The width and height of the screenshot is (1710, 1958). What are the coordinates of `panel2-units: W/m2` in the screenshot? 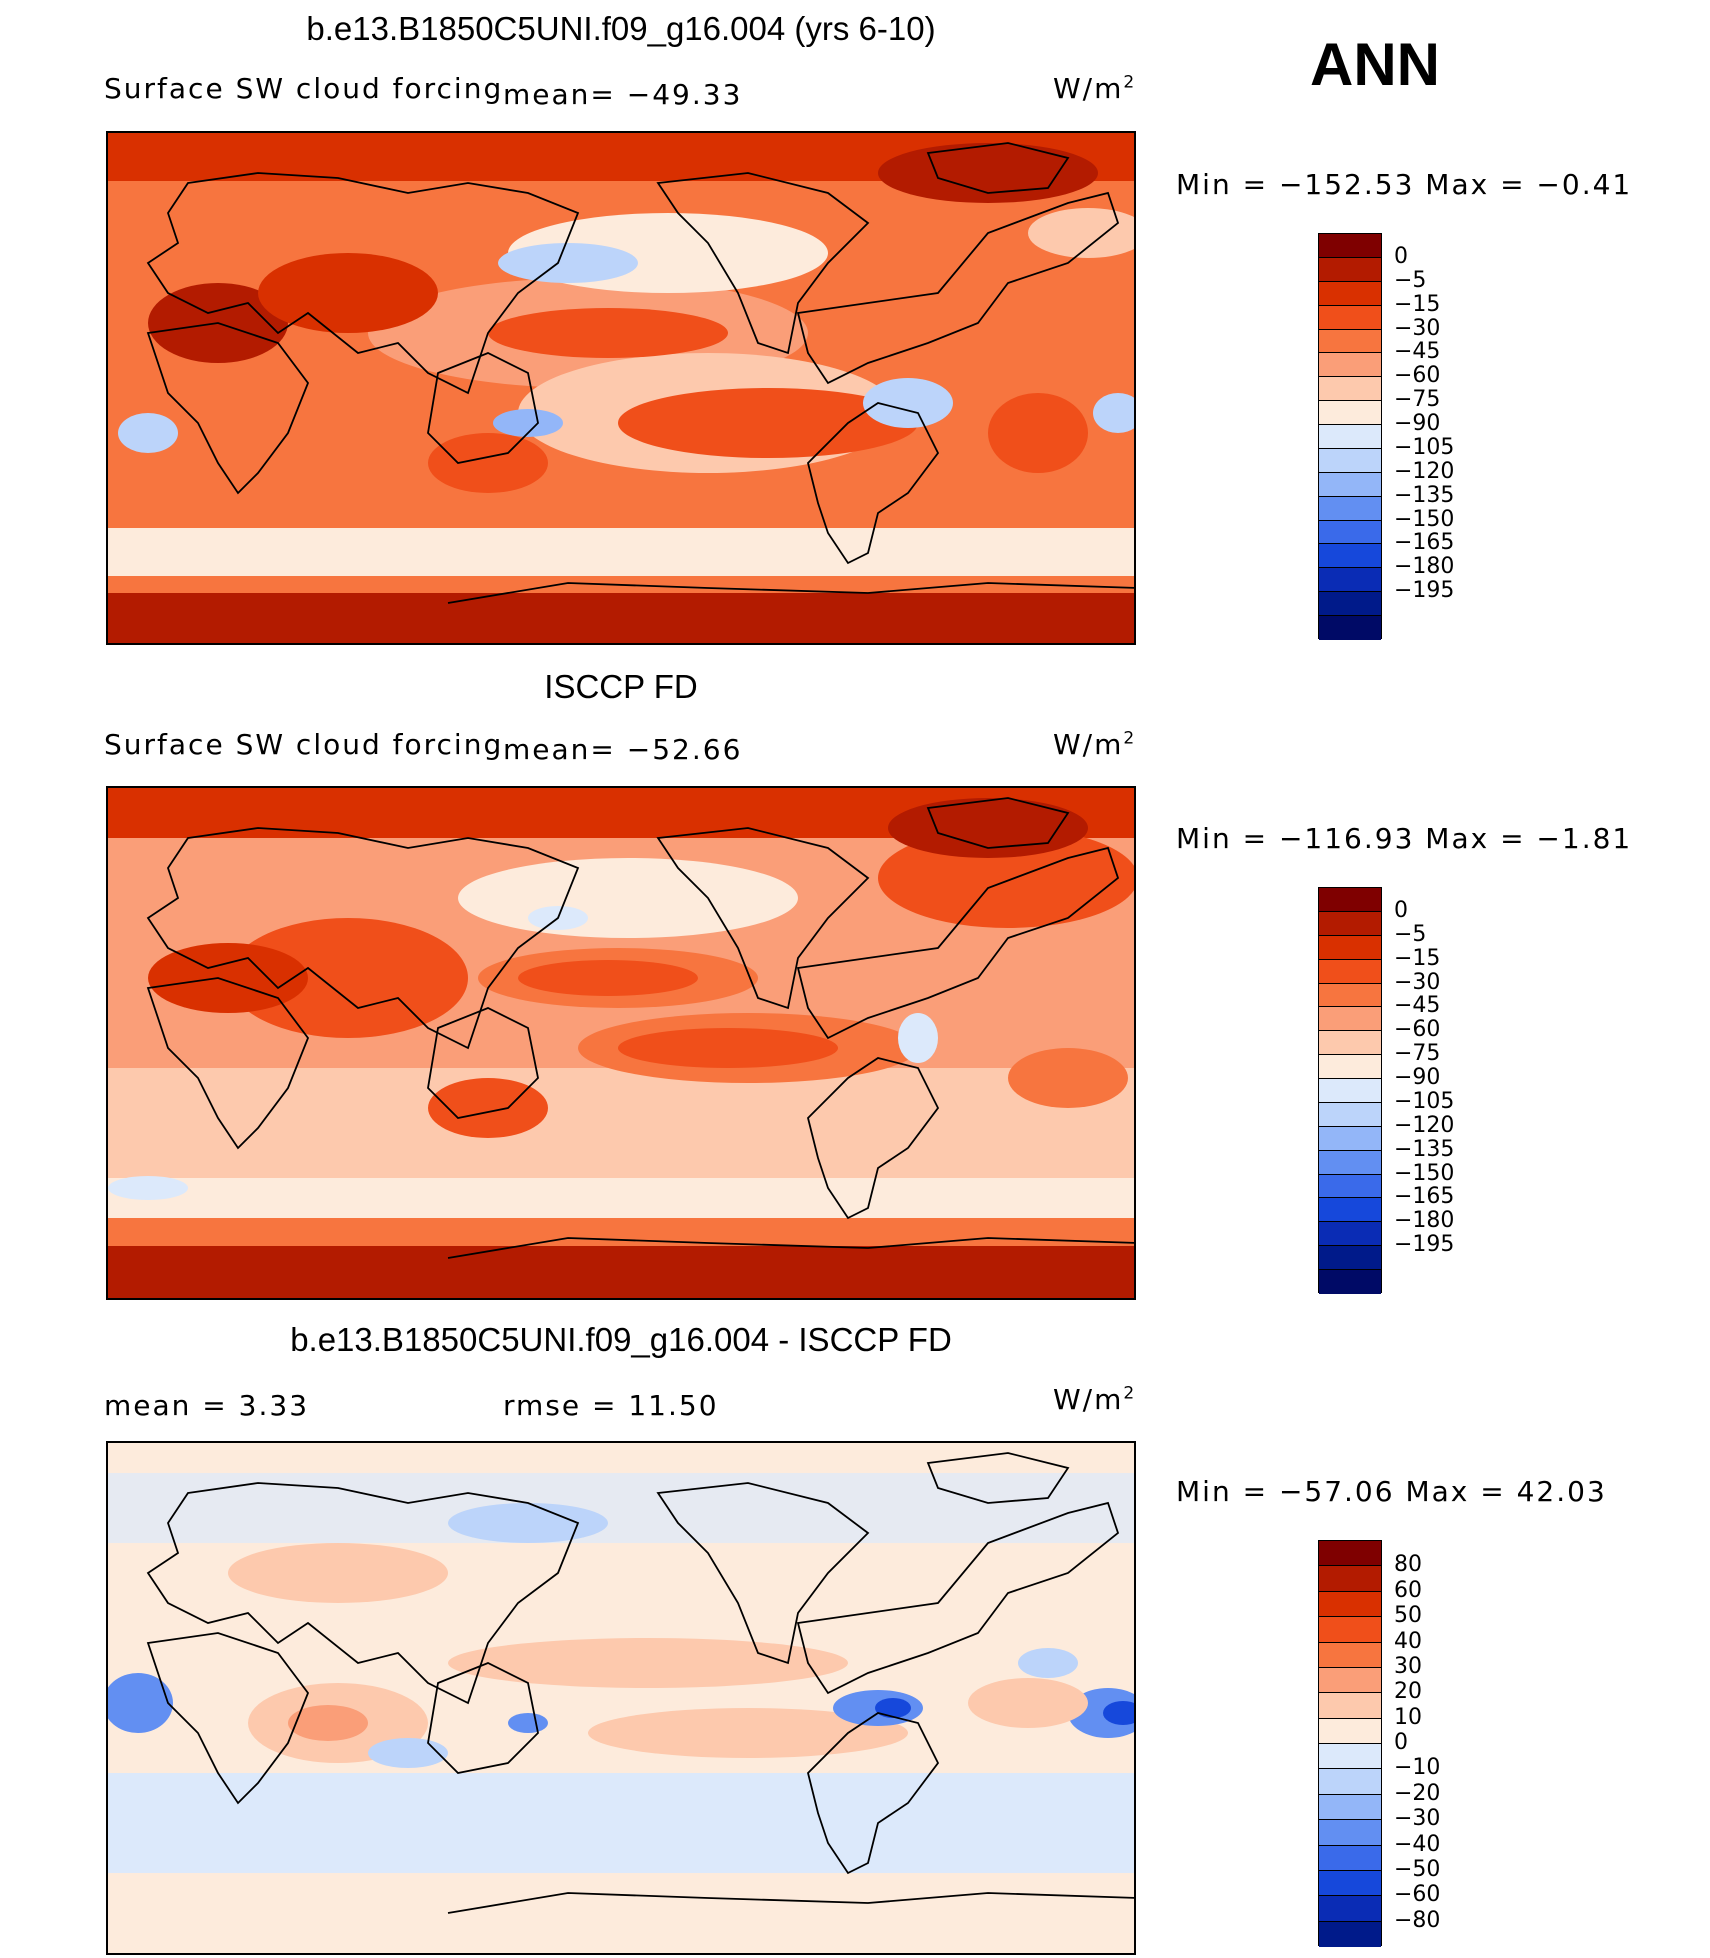 It's located at (1095, 744).